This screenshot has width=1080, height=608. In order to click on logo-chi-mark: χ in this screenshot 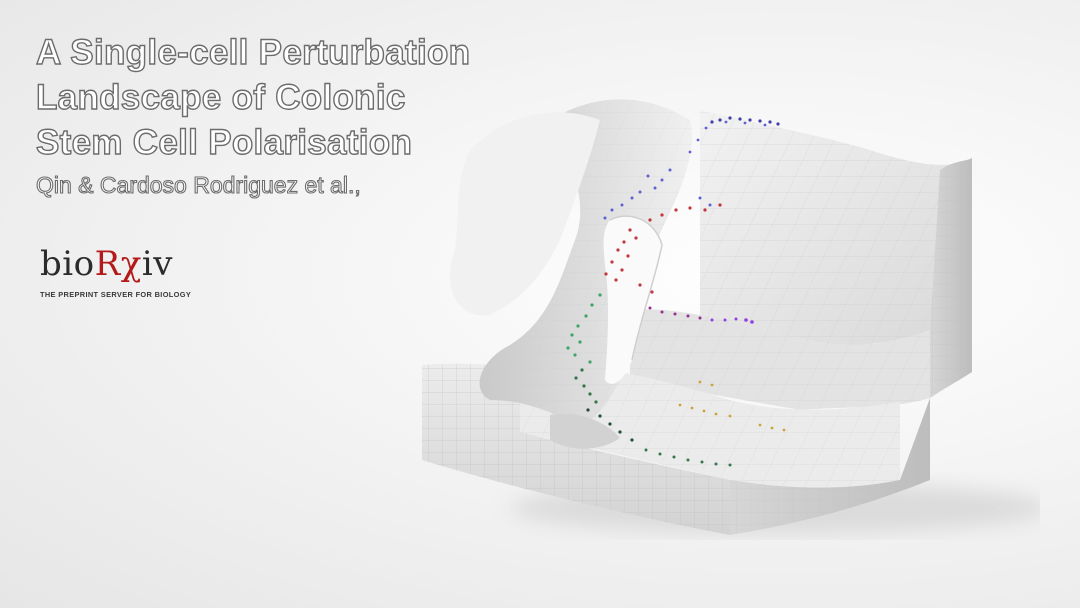, I will do `click(131, 264)`.